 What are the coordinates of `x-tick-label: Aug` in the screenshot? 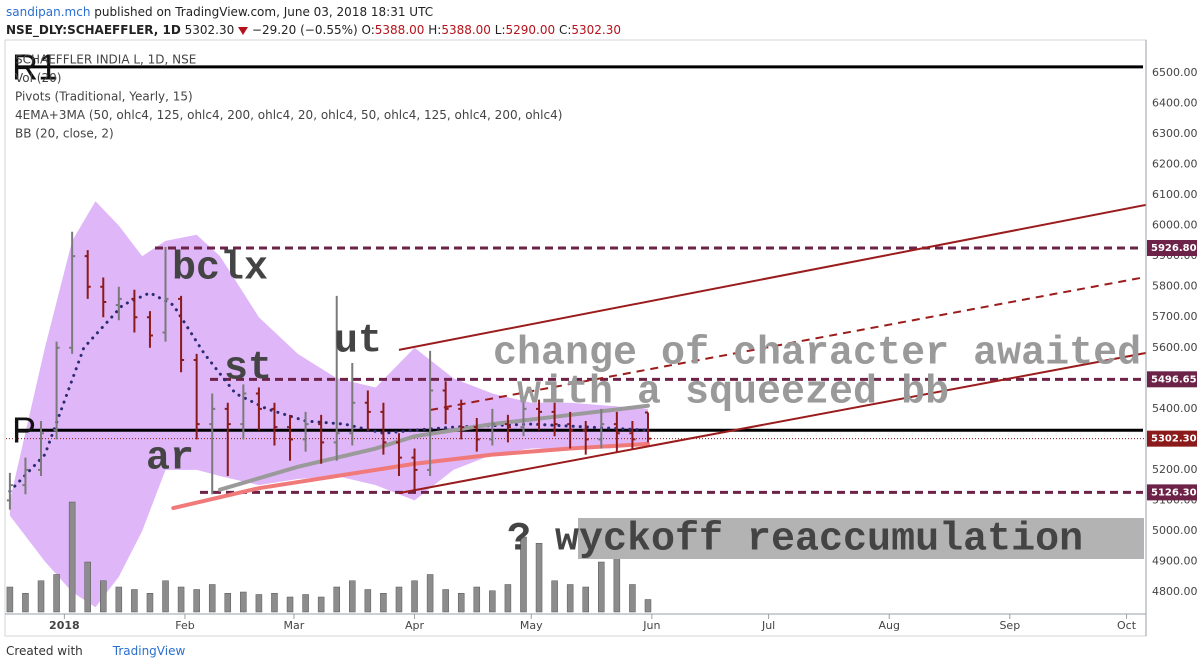 It's located at (888, 625).